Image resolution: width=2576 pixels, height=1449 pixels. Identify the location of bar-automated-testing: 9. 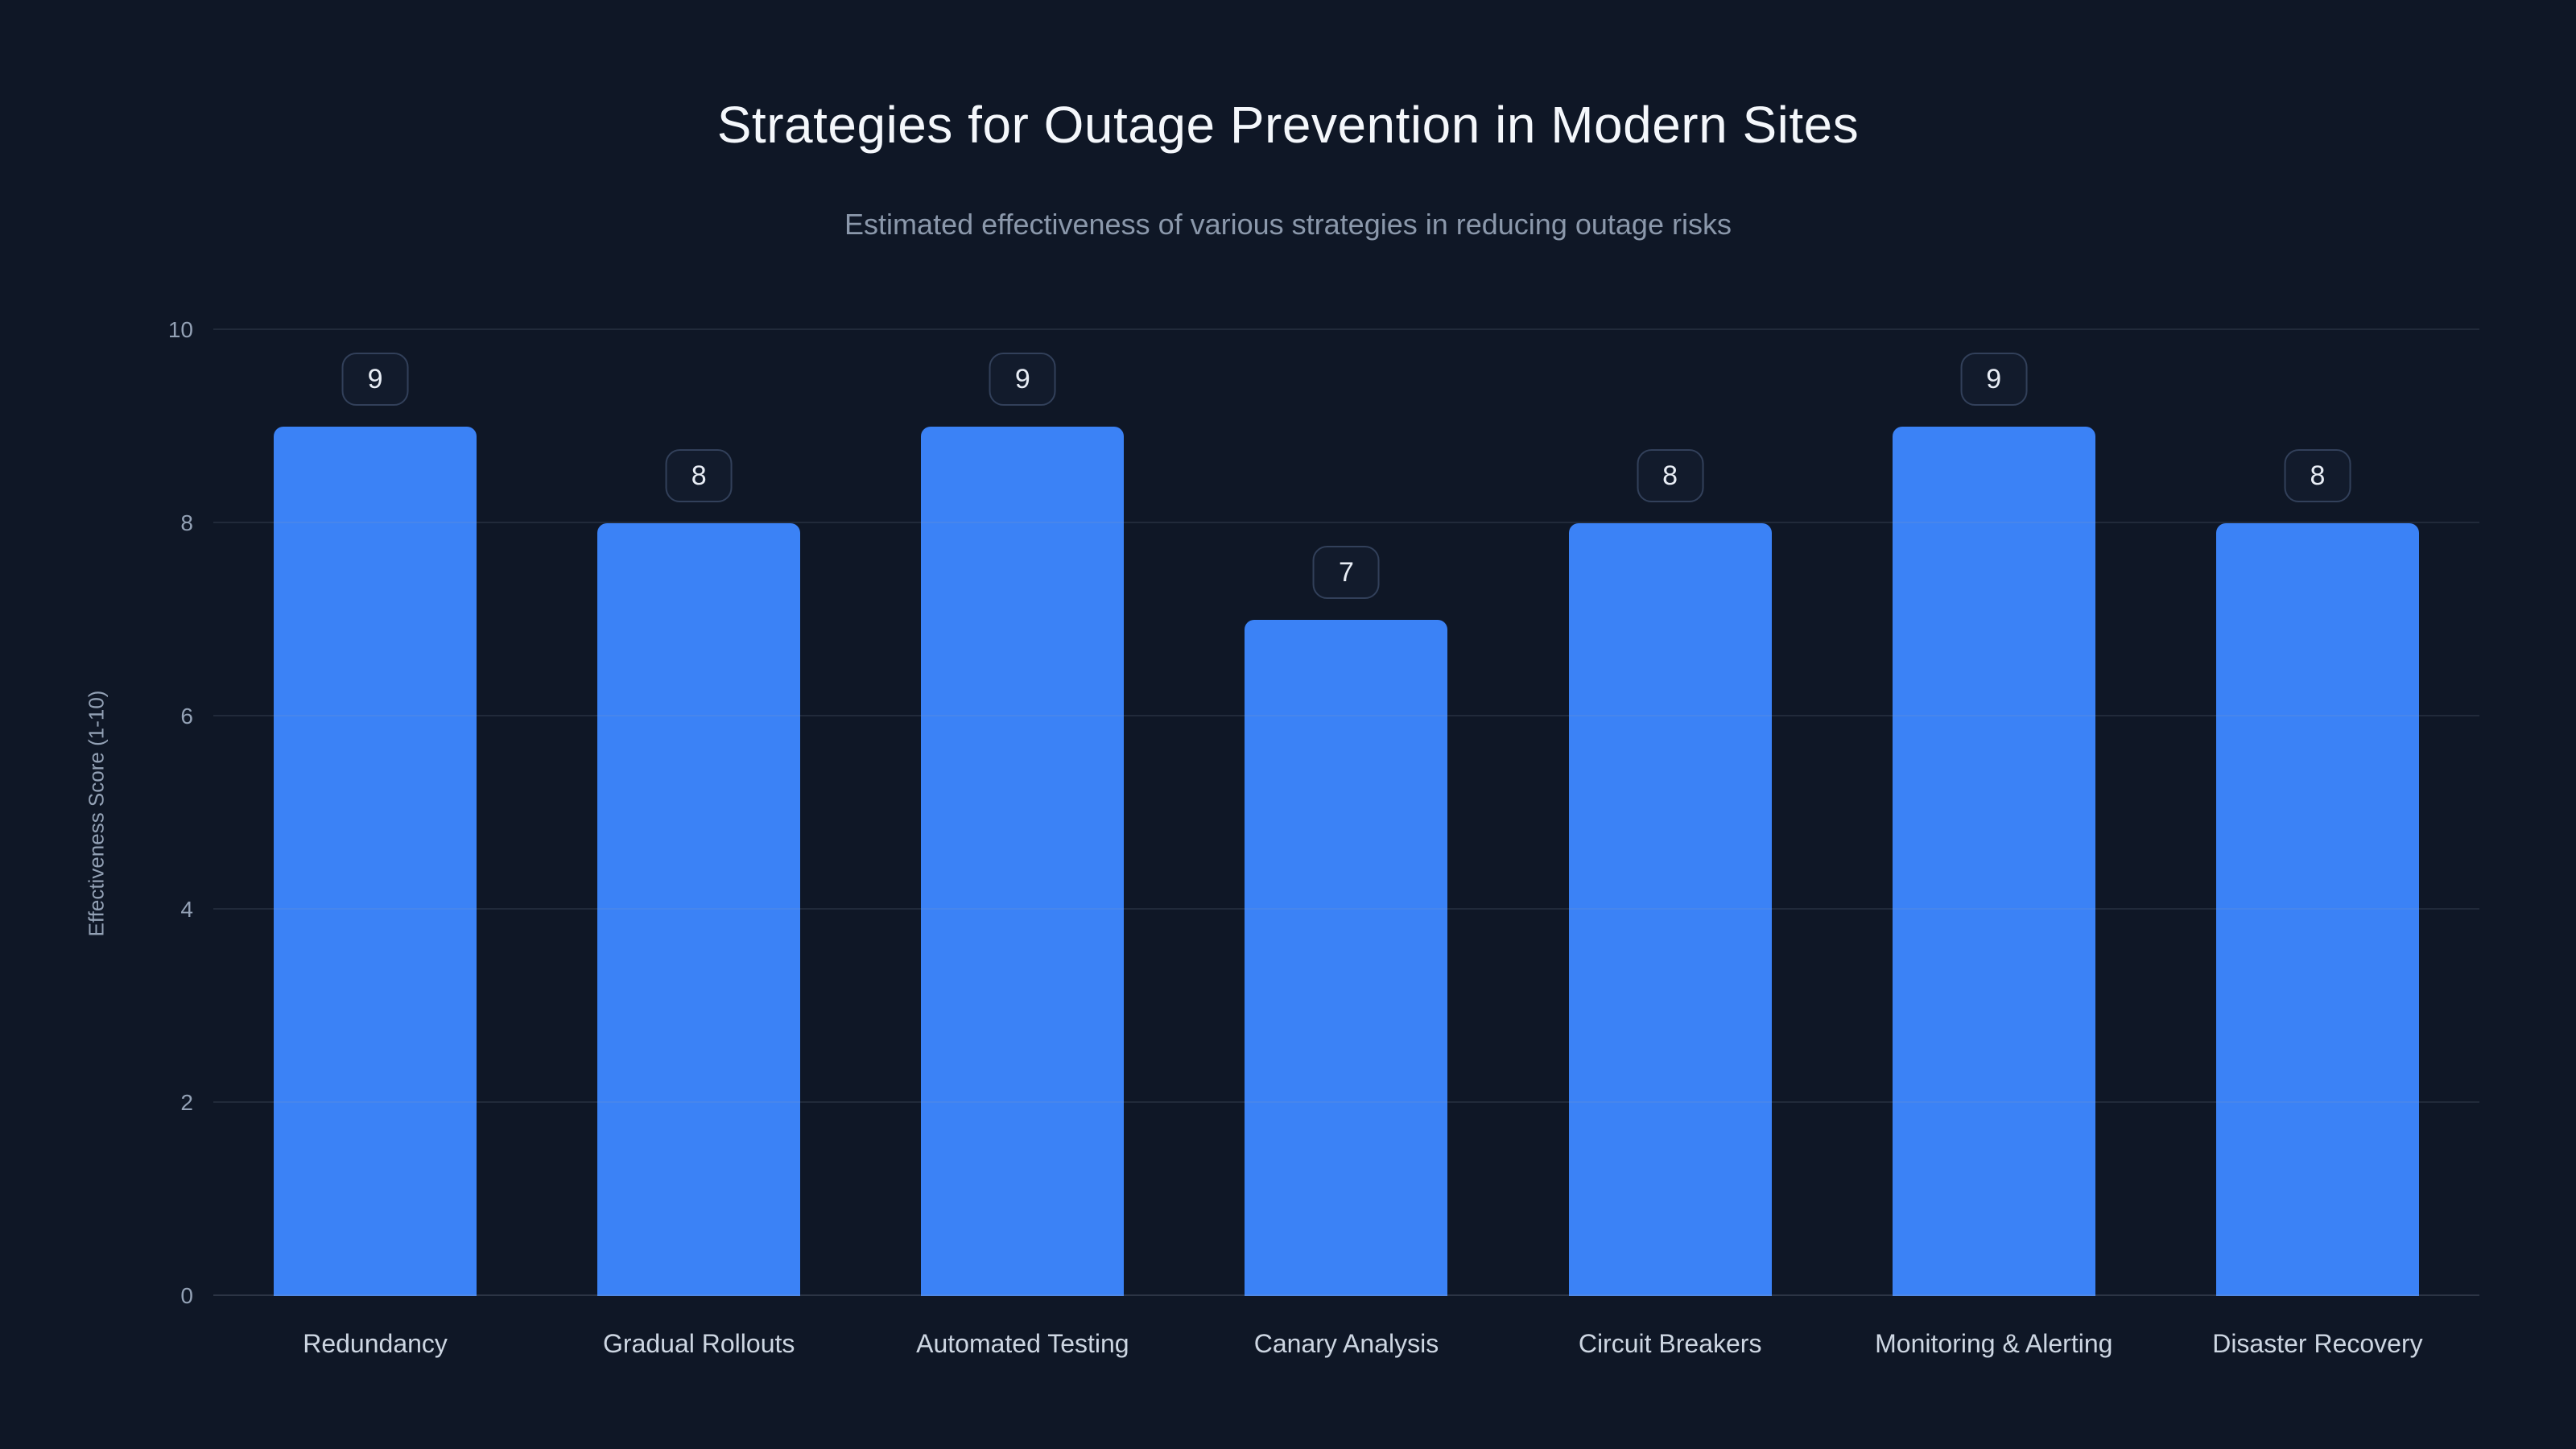
(1023, 824).